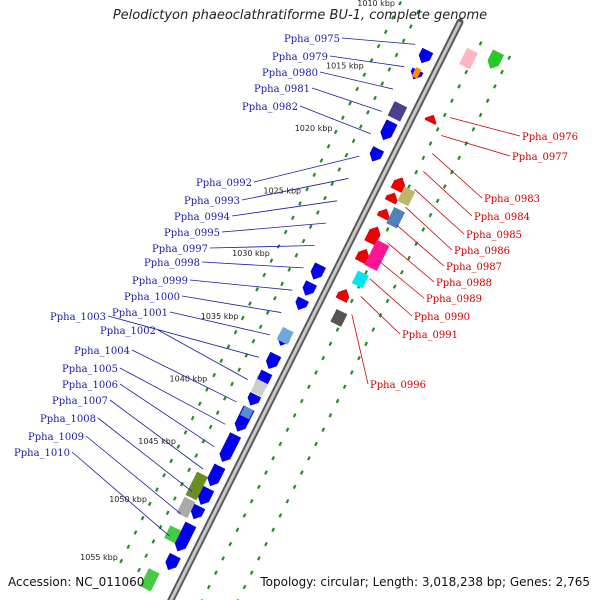 The image size is (600, 600). Describe the element at coordinates (202, 217) in the screenshot. I see `gene-label-forward: Ppha_0994` at that location.